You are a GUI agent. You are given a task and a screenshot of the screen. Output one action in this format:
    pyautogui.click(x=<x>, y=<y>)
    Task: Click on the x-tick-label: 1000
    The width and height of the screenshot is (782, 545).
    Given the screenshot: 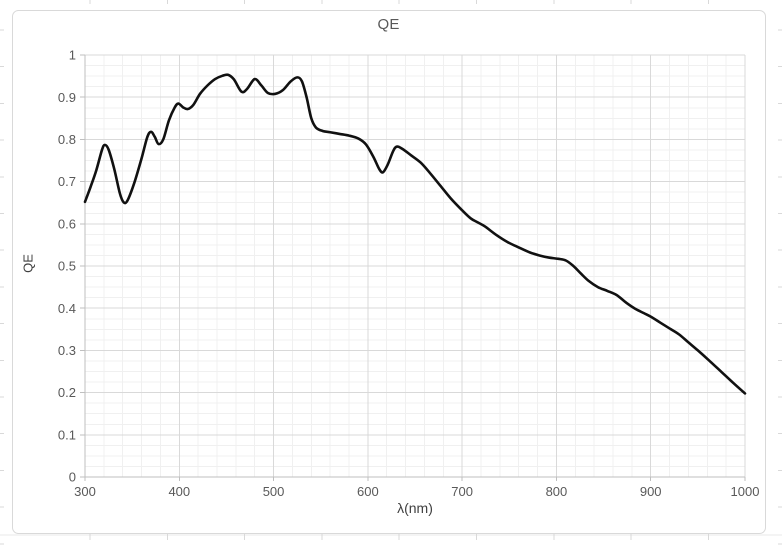 What is the action you would take?
    pyautogui.click(x=745, y=491)
    